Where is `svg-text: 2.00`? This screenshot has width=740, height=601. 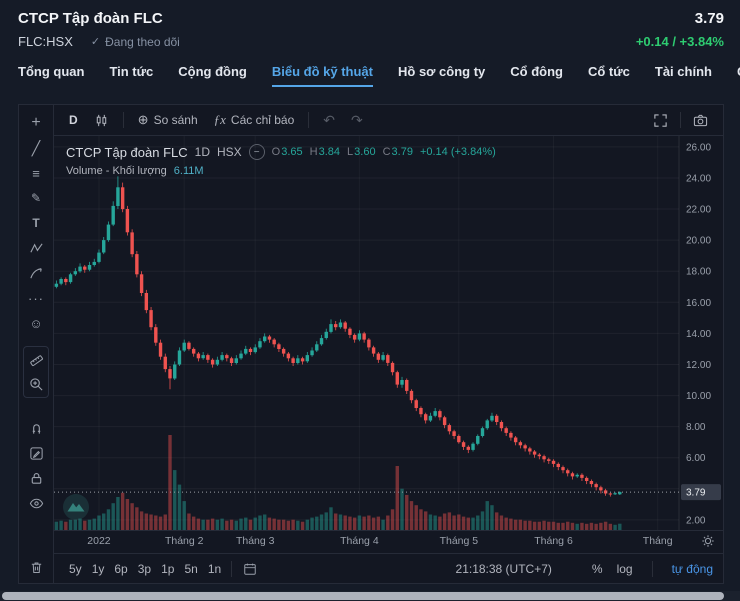
svg-text: 2.00 is located at coordinates (696, 520).